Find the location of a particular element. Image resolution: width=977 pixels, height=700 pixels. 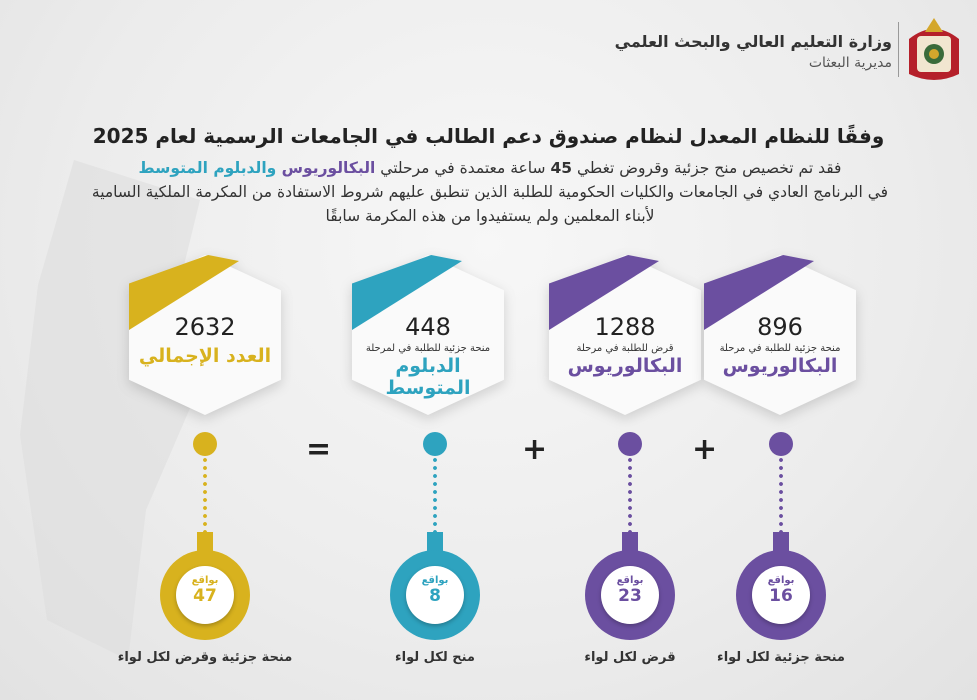

diploma-per-district-pin: بواقع 8 is located at coordinates (435, 542).